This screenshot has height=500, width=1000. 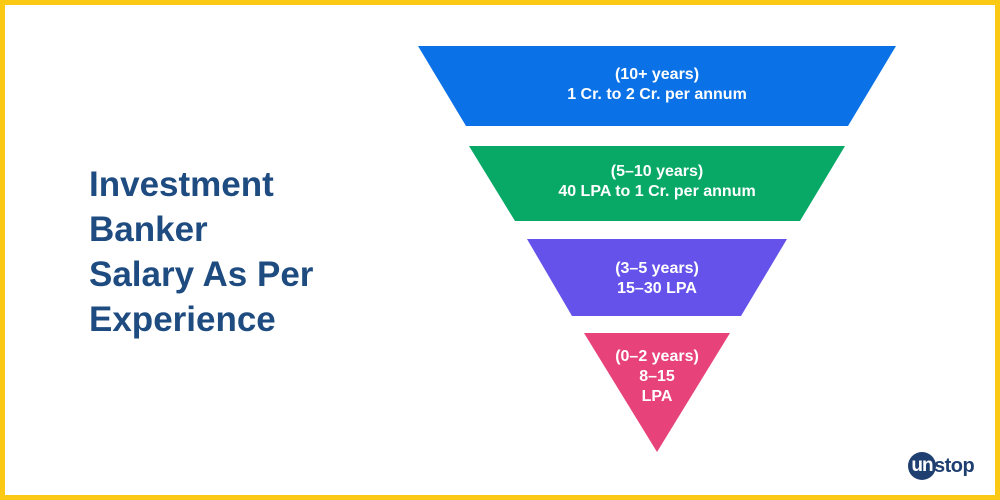 What do you see at coordinates (201, 274) in the screenshot?
I see `title-line-3: Salary As Per` at bounding box center [201, 274].